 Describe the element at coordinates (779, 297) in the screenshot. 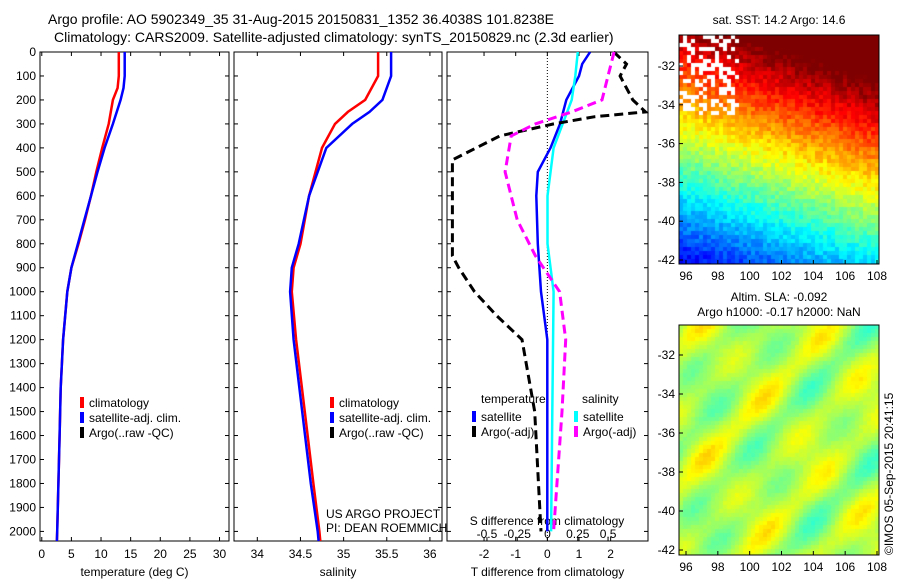

I see `sla-map-title: Altim. SLA: -0.092` at that location.